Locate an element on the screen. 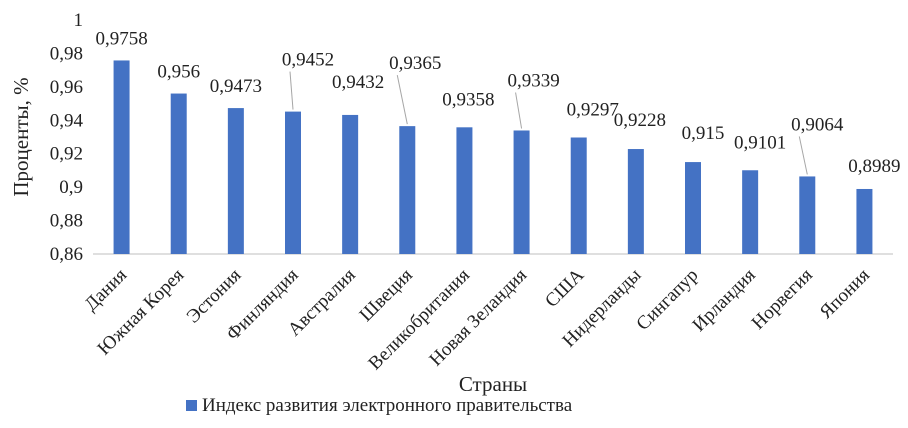 The height and width of the screenshot is (428, 908). data-label: 0,8989 is located at coordinates (874, 166).